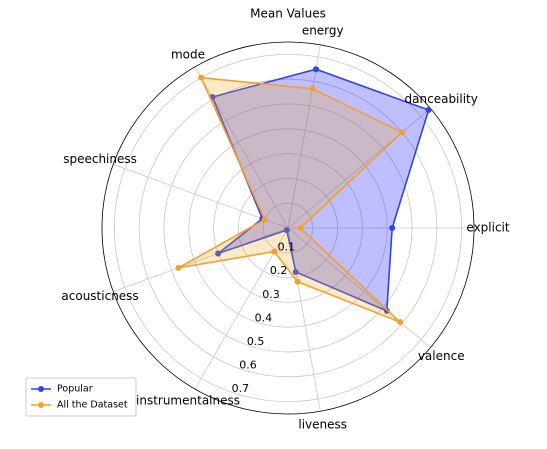 The height and width of the screenshot is (449, 547). What do you see at coordinates (441, 356) in the screenshot?
I see `axis-label: valence` at bounding box center [441, 356].